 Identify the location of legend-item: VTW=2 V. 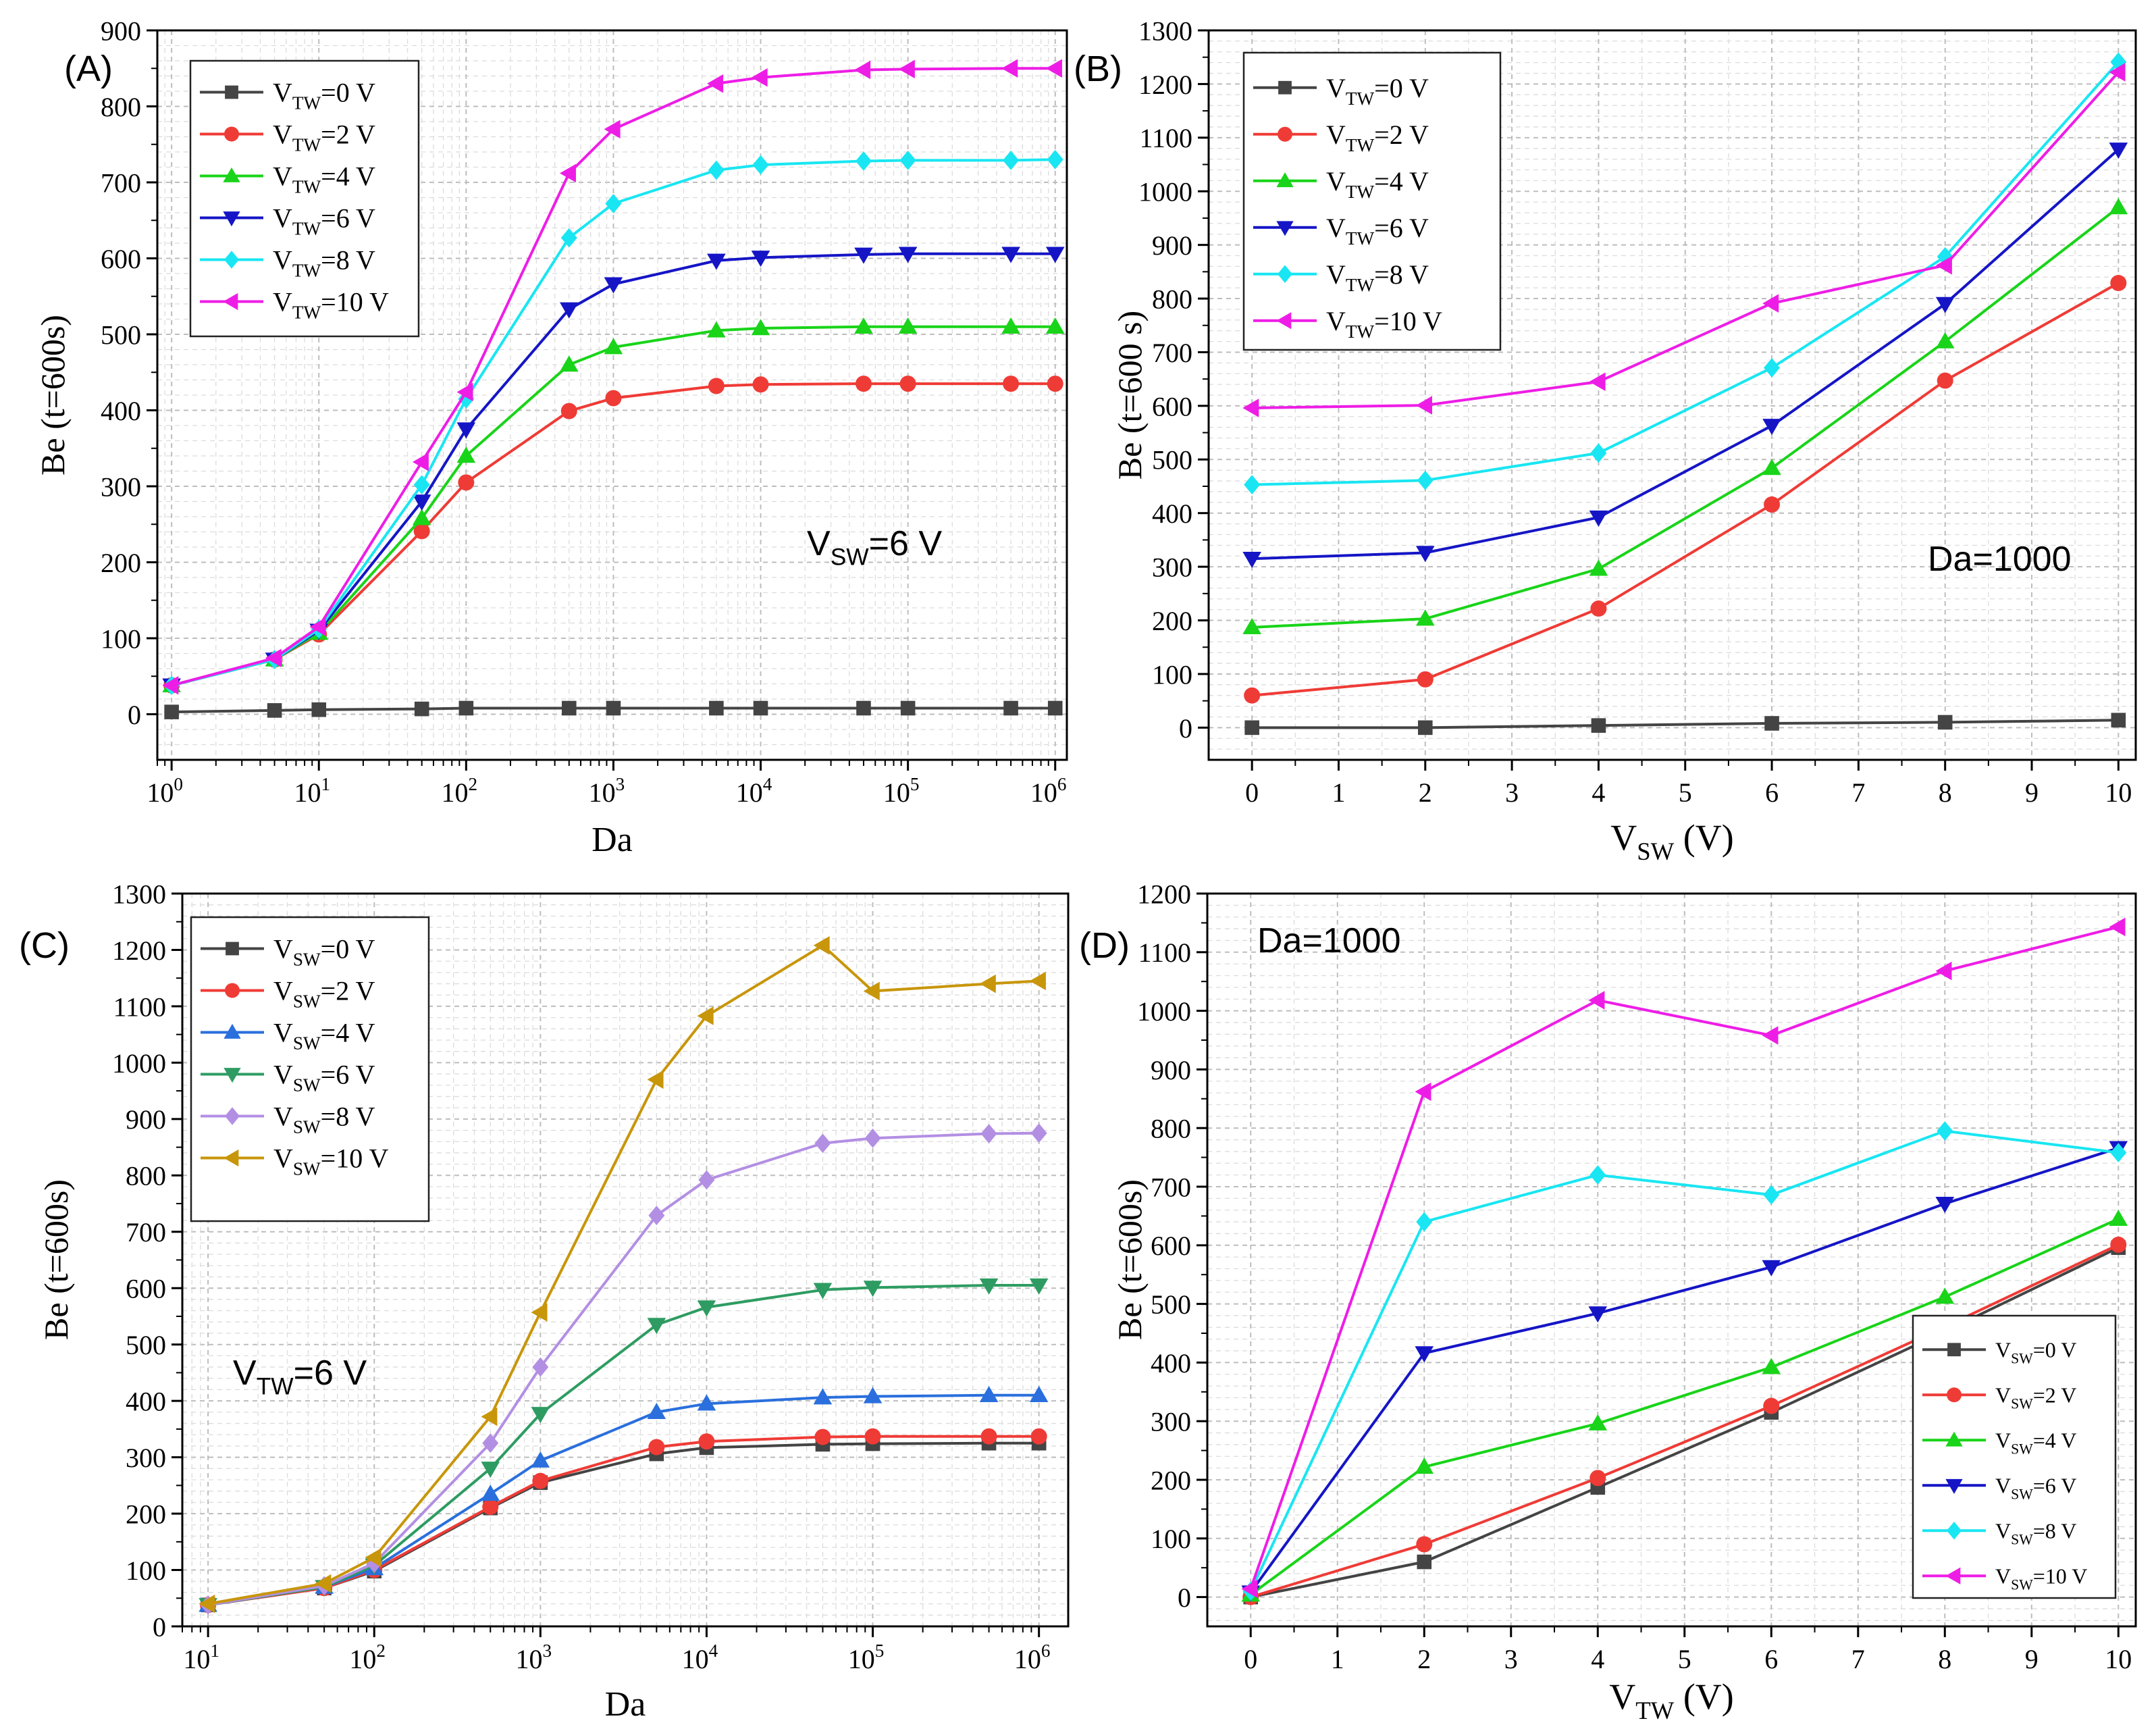
(1341, 137).